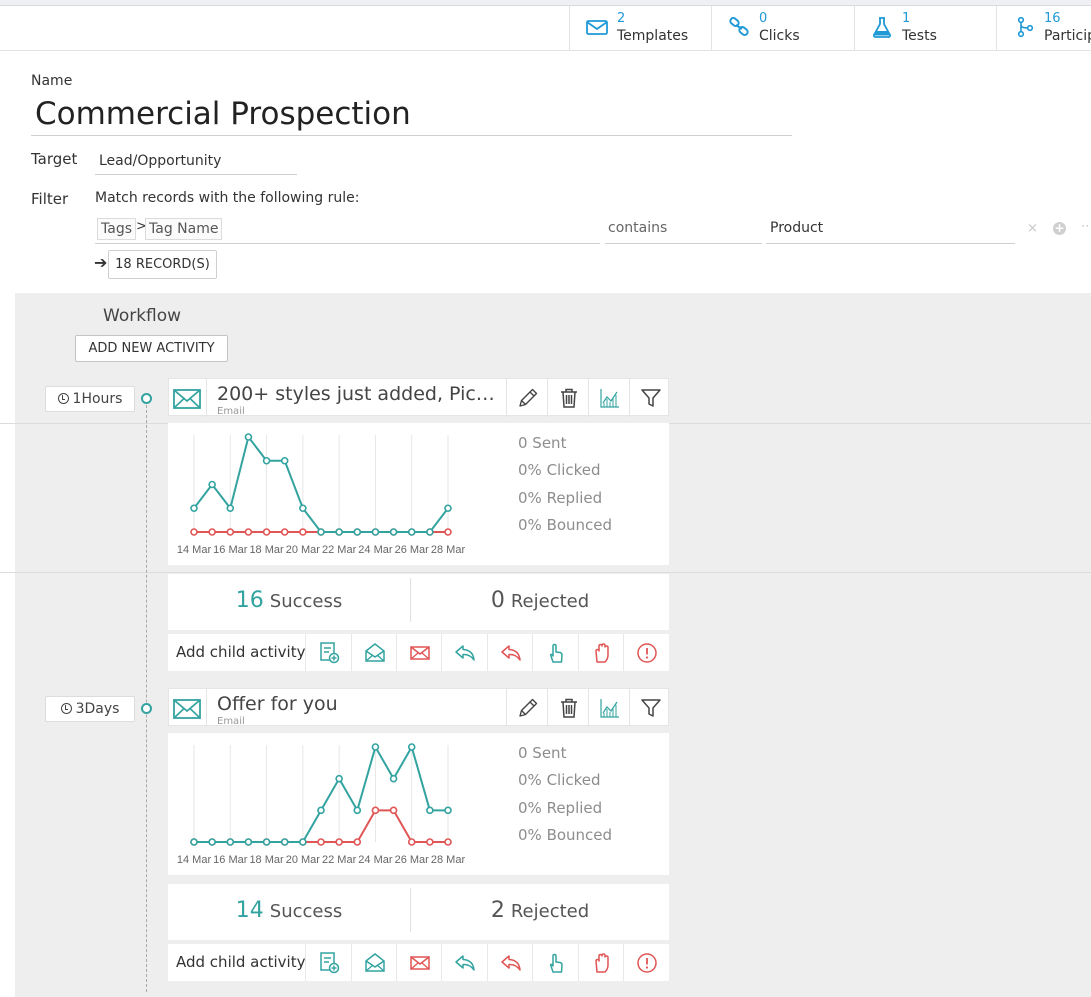 This screenshot has height=997, width=1091. I want to click on remove-rule-icon: ×, so click(1032, 228).